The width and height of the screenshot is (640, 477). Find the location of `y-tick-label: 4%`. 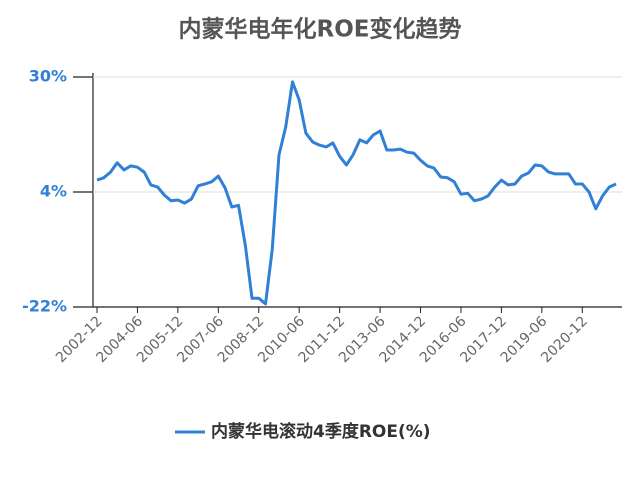

y-tick-label: 4% is located at coordinates (53, 191).